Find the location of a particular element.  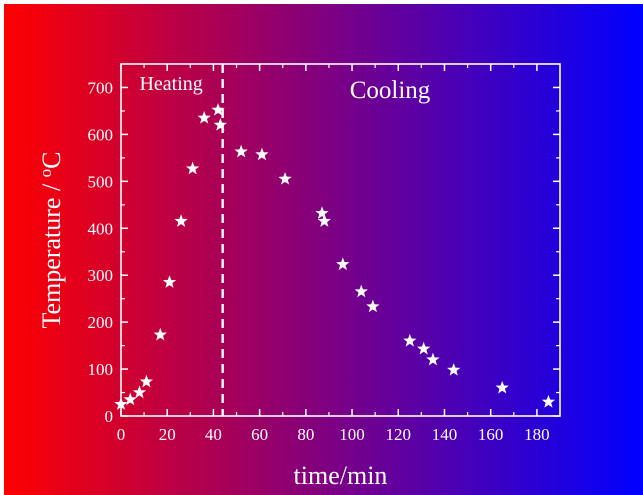

x-tick-label: 100 is located at coordinates (352, 434).